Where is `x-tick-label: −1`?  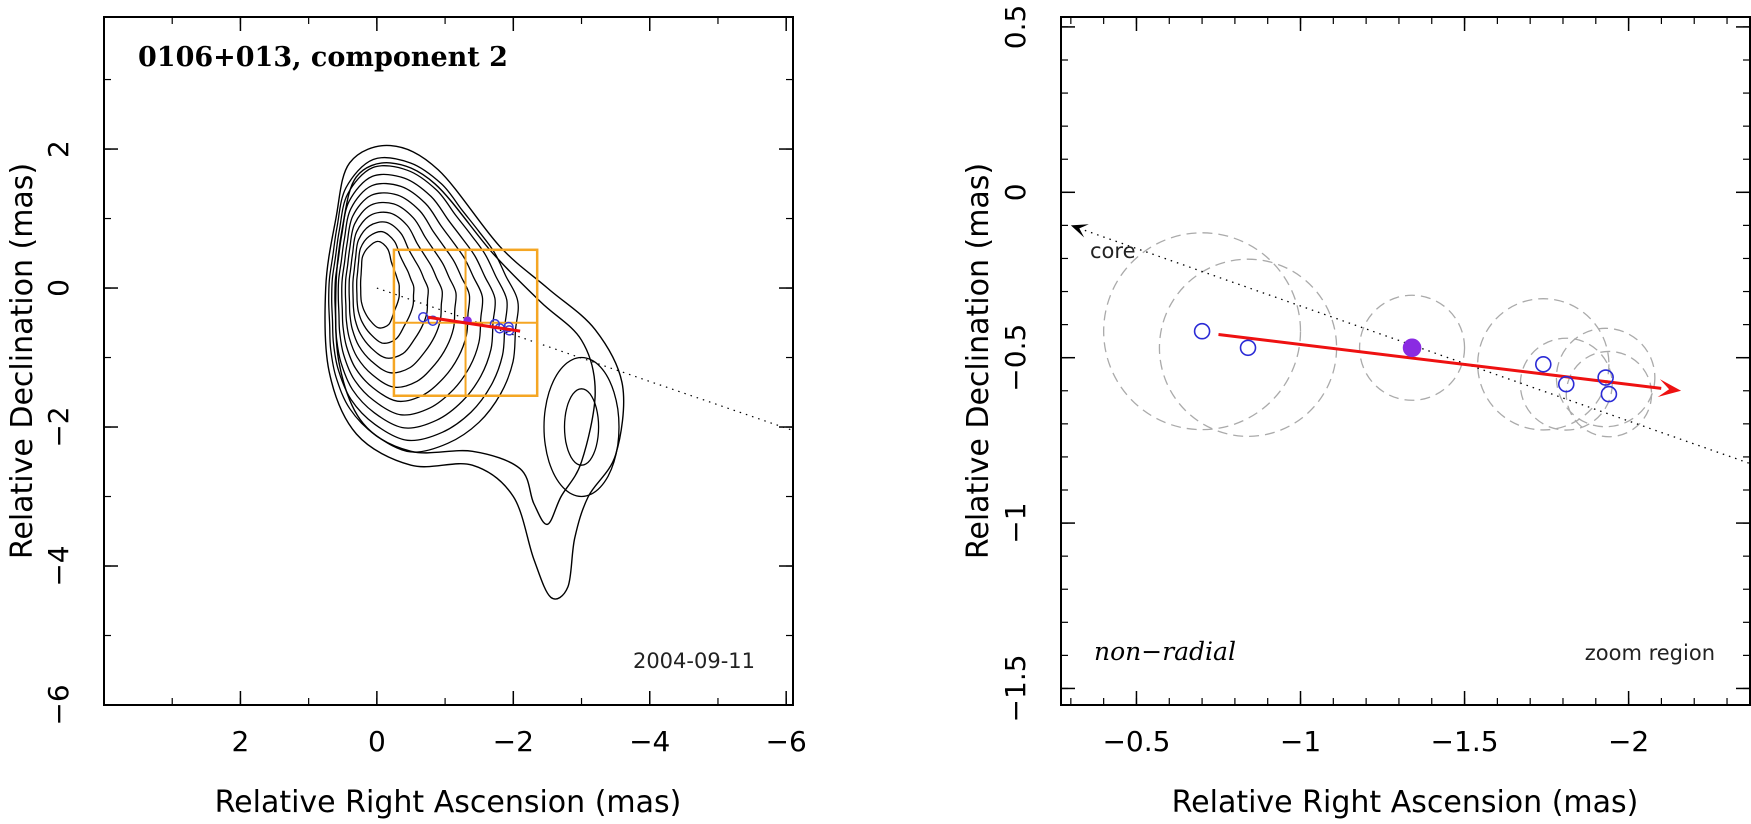 x-tick-label: −1 is located at coordinates (1300, 741).